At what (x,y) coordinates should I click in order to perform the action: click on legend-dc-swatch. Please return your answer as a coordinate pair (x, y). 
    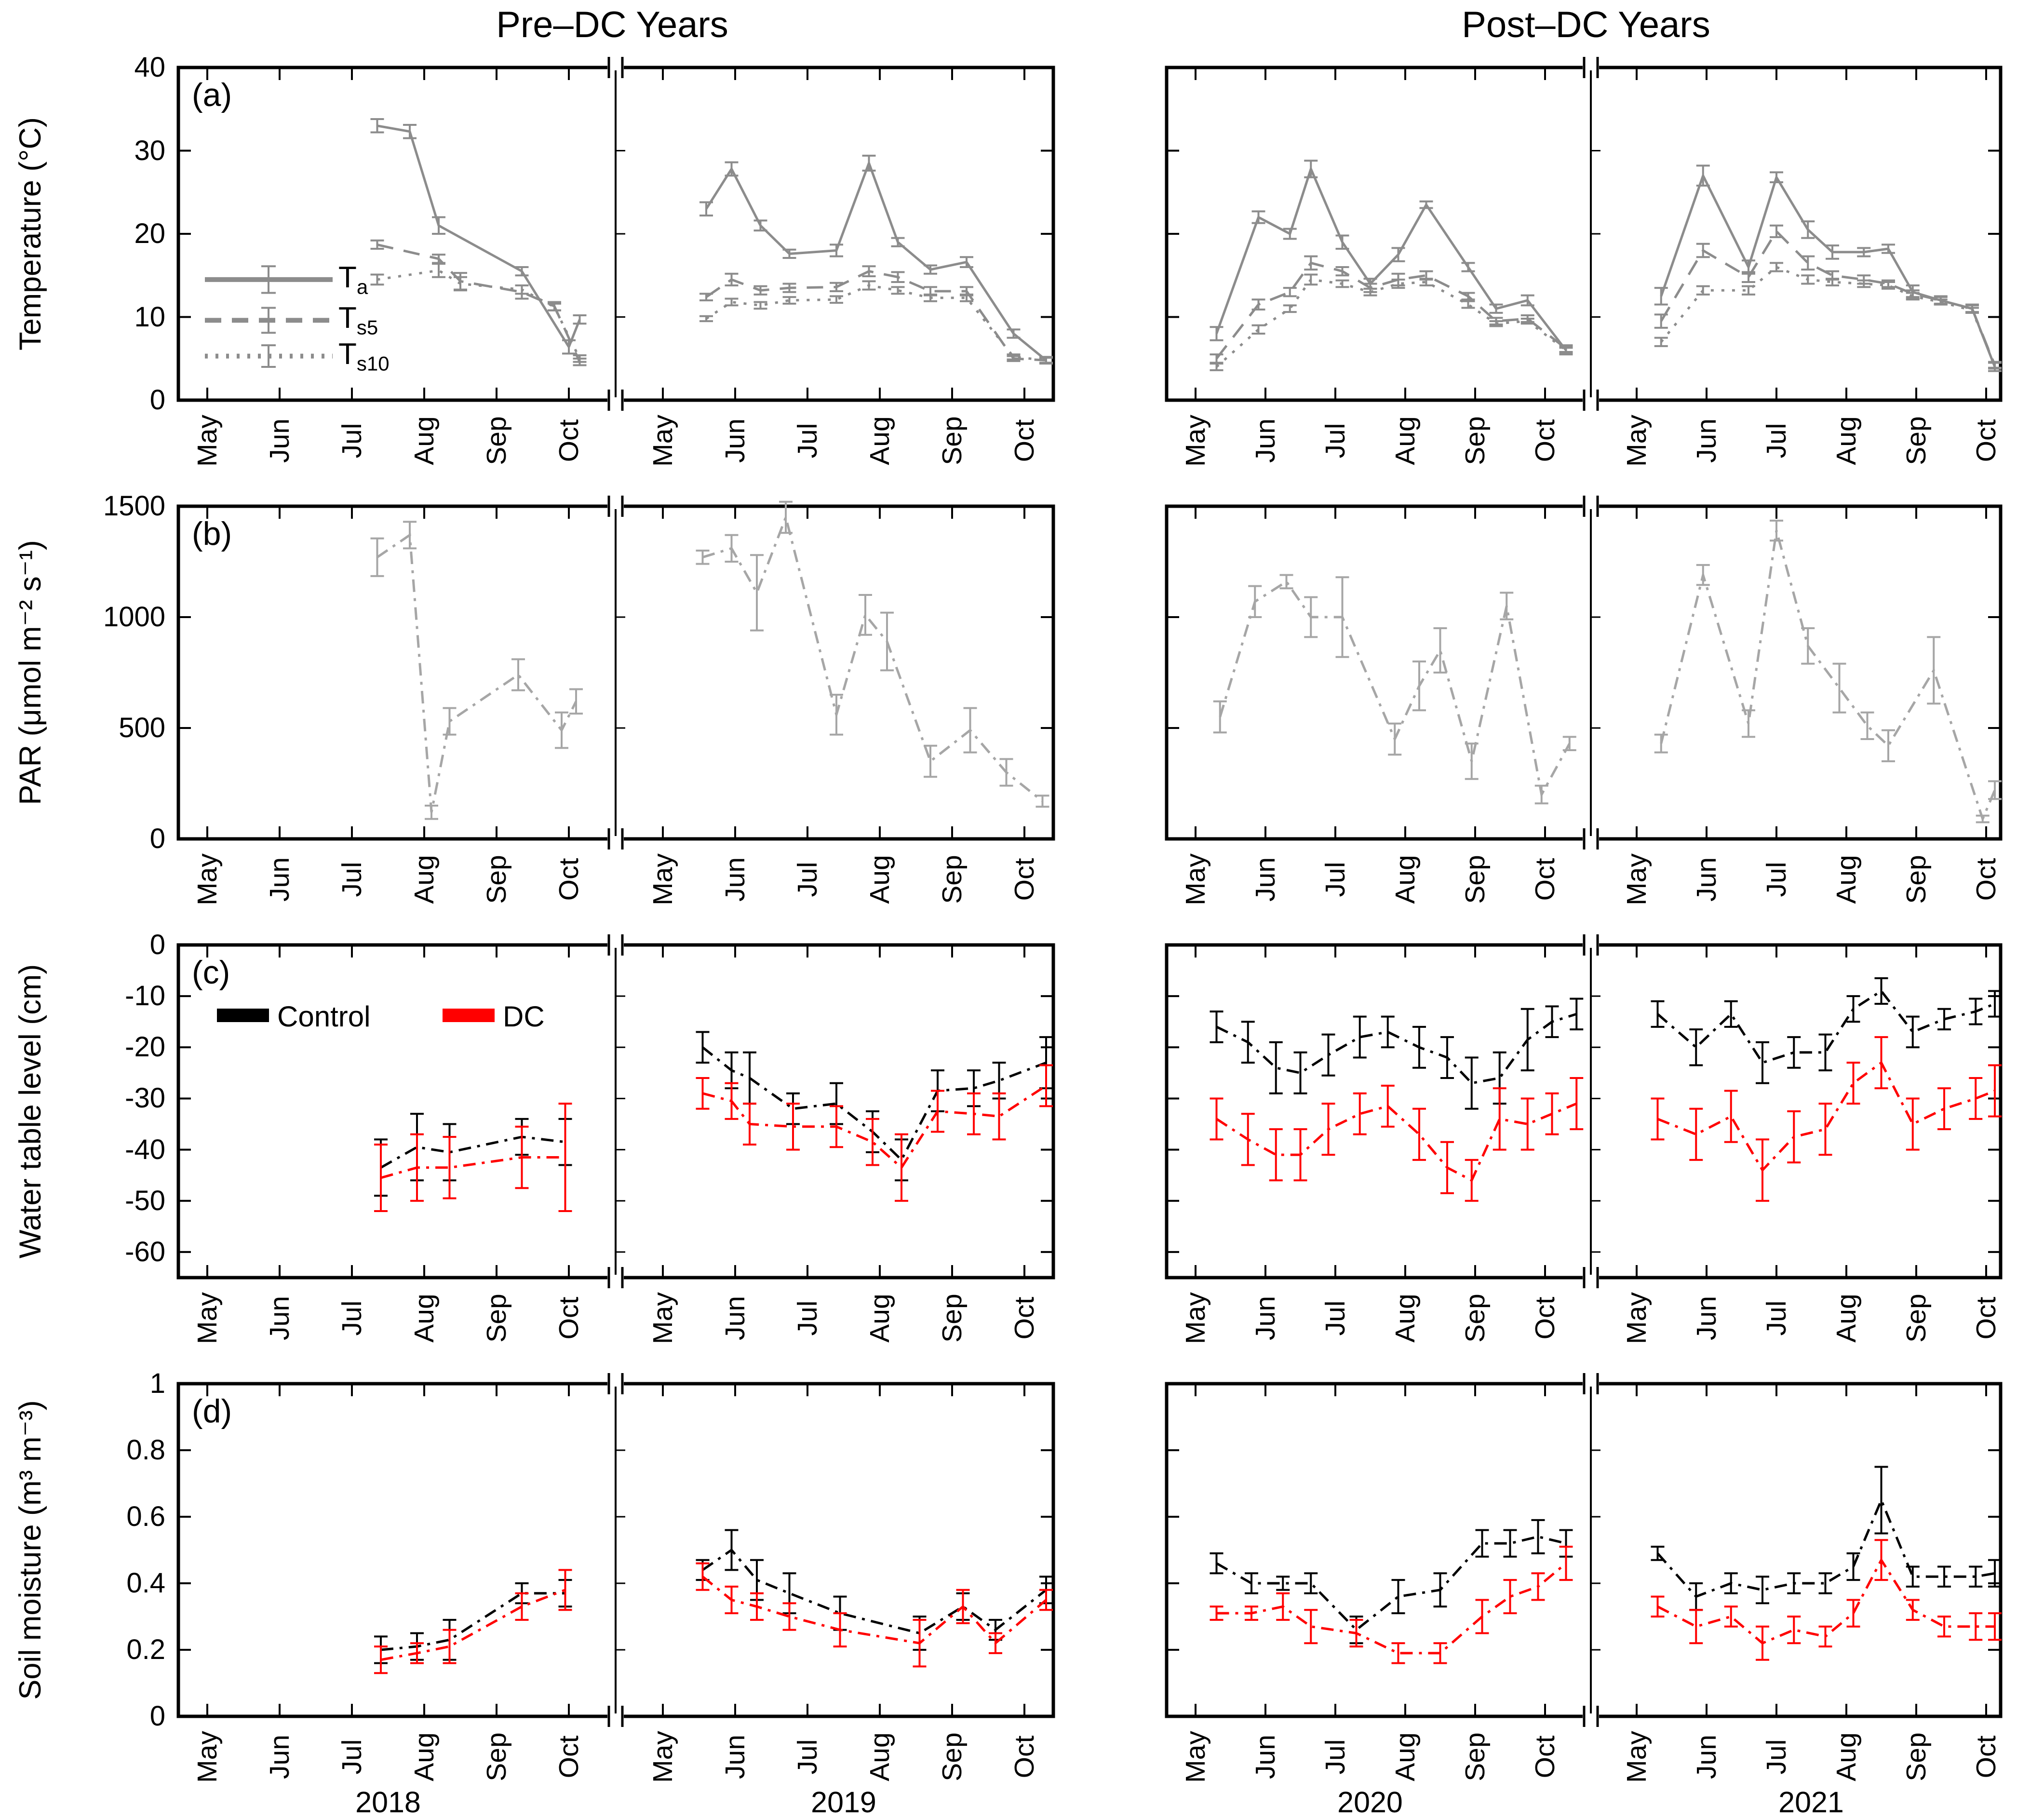
    Looking at the image, I should click on (469, 1016).